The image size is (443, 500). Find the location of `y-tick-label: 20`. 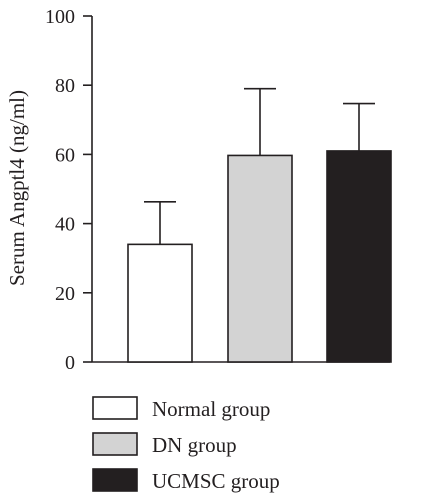

y-tick-label: 20 is located at coordinates (65, 294).